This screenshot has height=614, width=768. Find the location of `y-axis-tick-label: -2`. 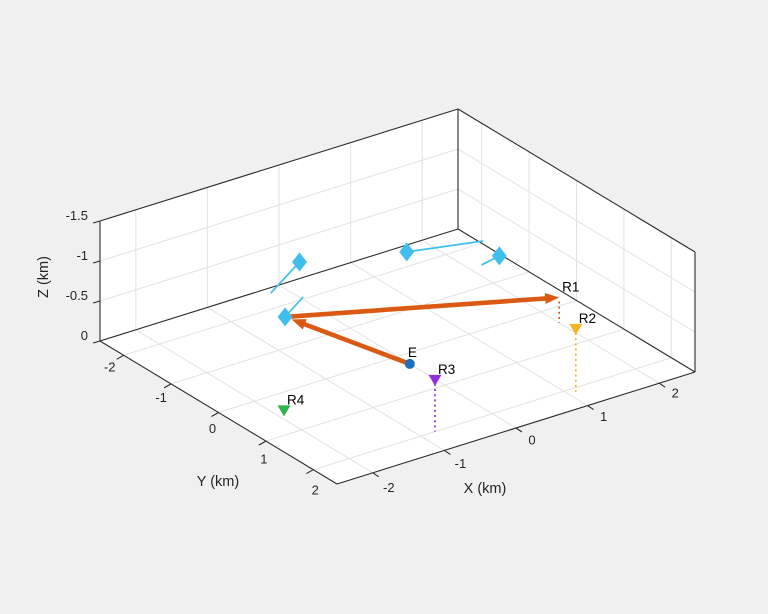

y-axis-tick-label: -2 is located at coordinates (110, 366).